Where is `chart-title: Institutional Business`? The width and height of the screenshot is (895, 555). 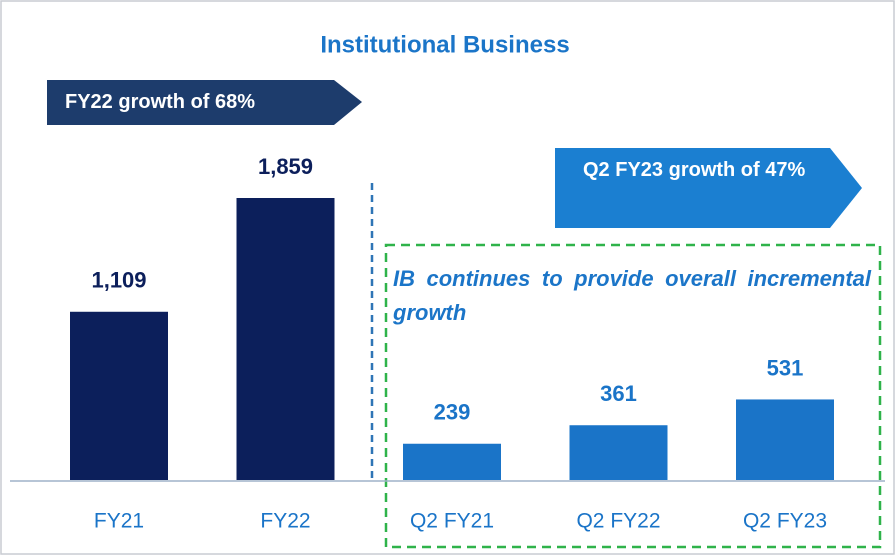 chart-title: Institutional Business is located at coordinates (444, 44).